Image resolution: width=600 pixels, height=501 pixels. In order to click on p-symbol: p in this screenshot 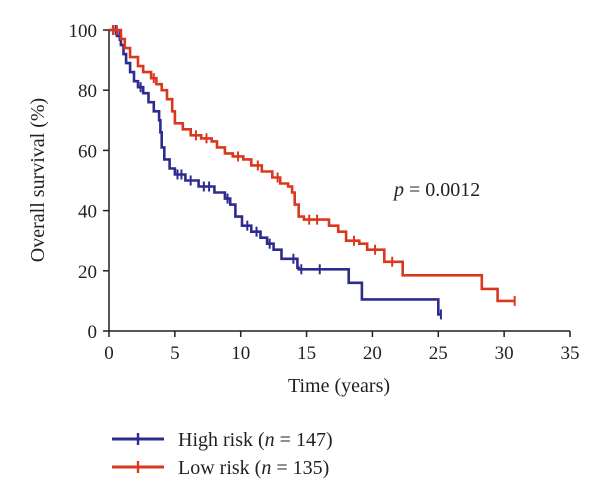, I will do `click(398, 190)`.